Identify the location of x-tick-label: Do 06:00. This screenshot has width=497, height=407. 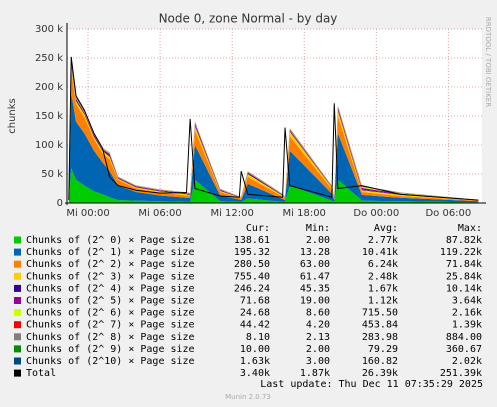
(448, 213).